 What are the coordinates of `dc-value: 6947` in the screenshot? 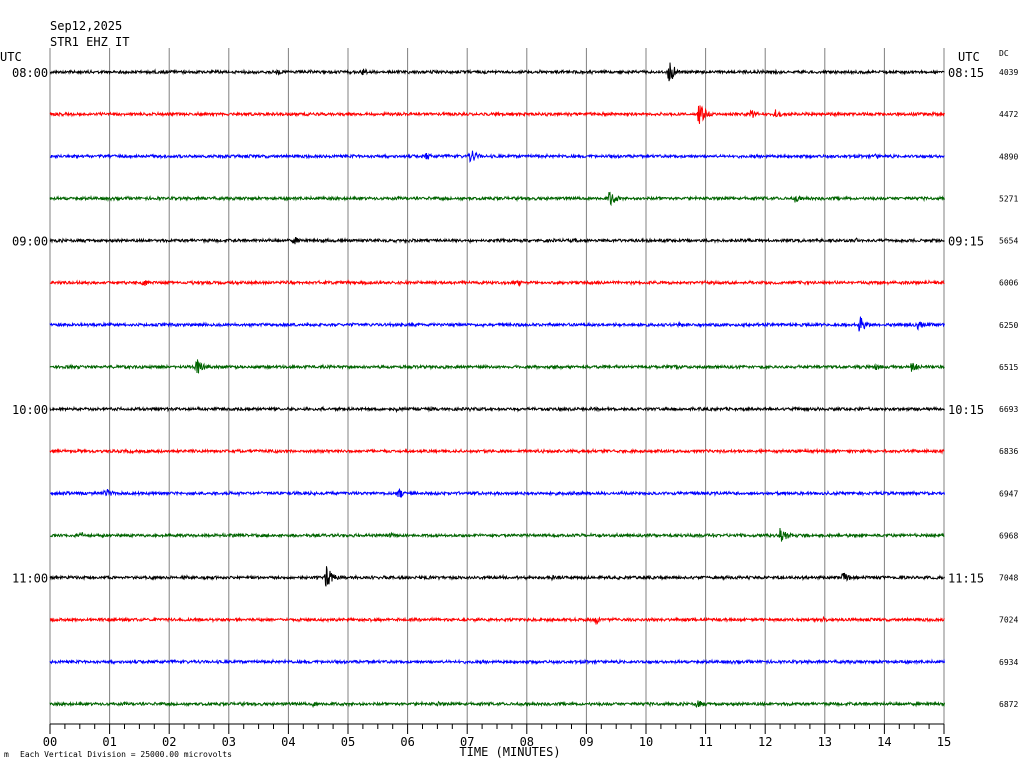 It's located at (1008, 493).